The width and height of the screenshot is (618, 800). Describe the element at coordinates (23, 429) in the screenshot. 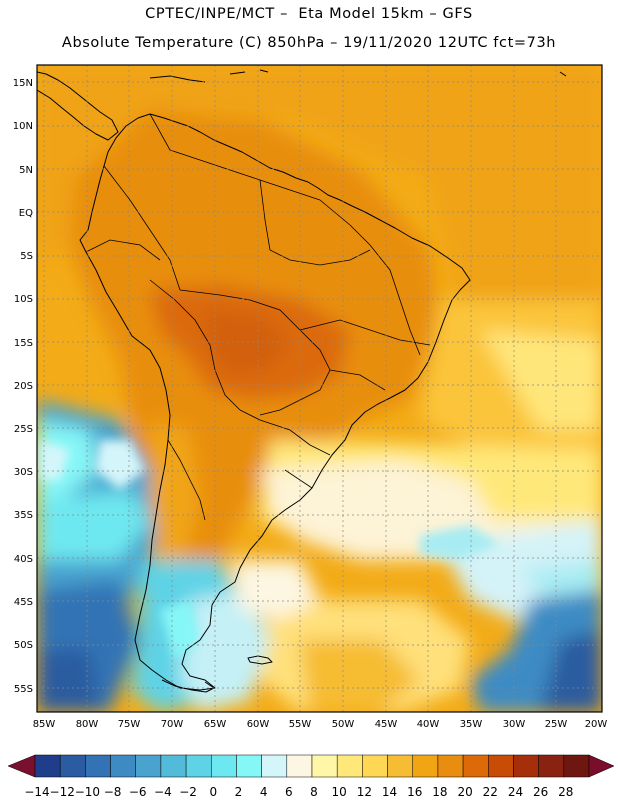

I see `lat-label: 25S` at that location.